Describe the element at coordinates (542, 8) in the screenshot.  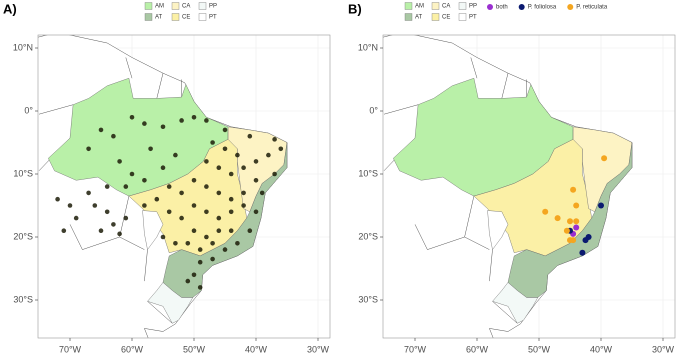
I see `legend-label: P. foliolosa` at that location.